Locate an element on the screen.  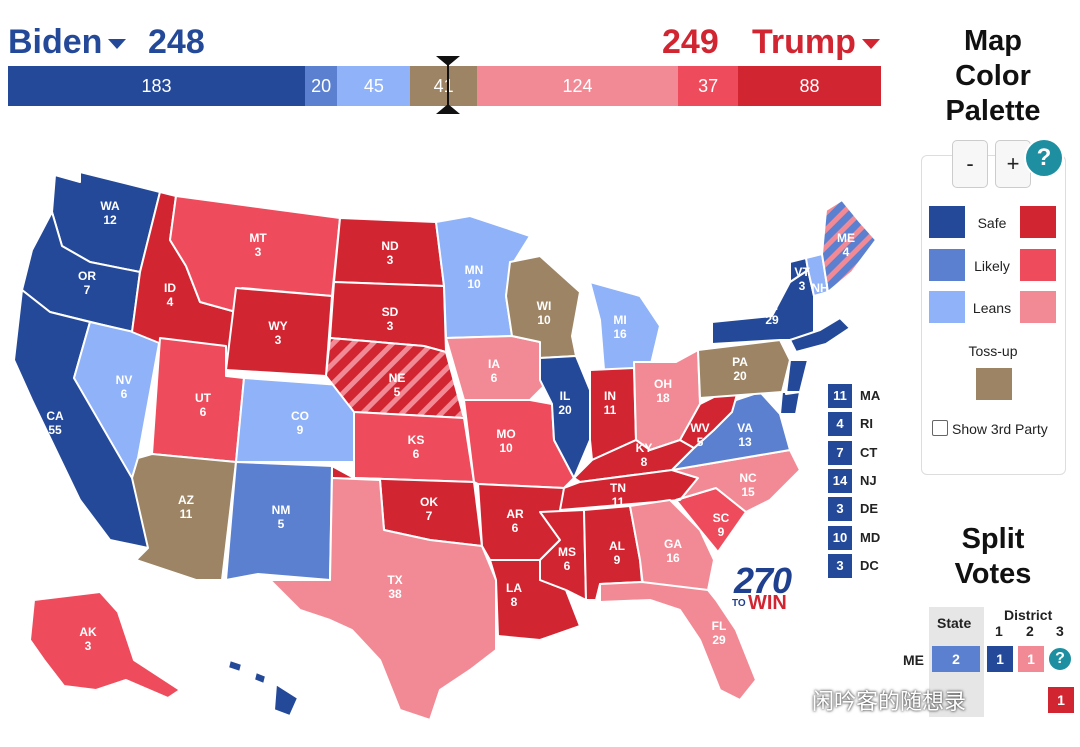
trump-electoral-total: 249 is located at coordinates (690, 42).